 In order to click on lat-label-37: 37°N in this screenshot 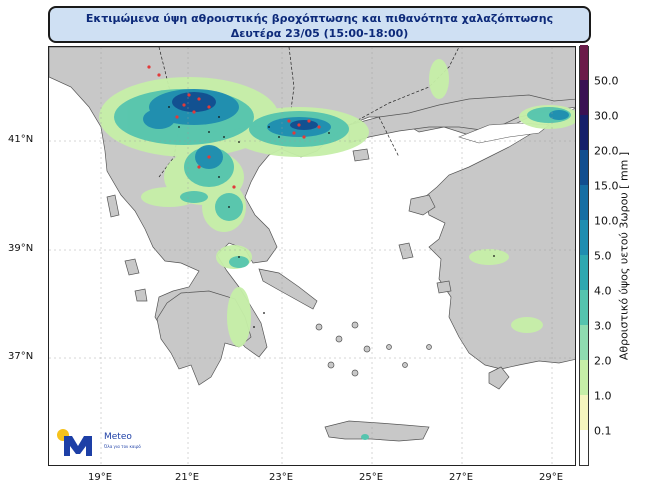, I will do `click(21, 356)`.